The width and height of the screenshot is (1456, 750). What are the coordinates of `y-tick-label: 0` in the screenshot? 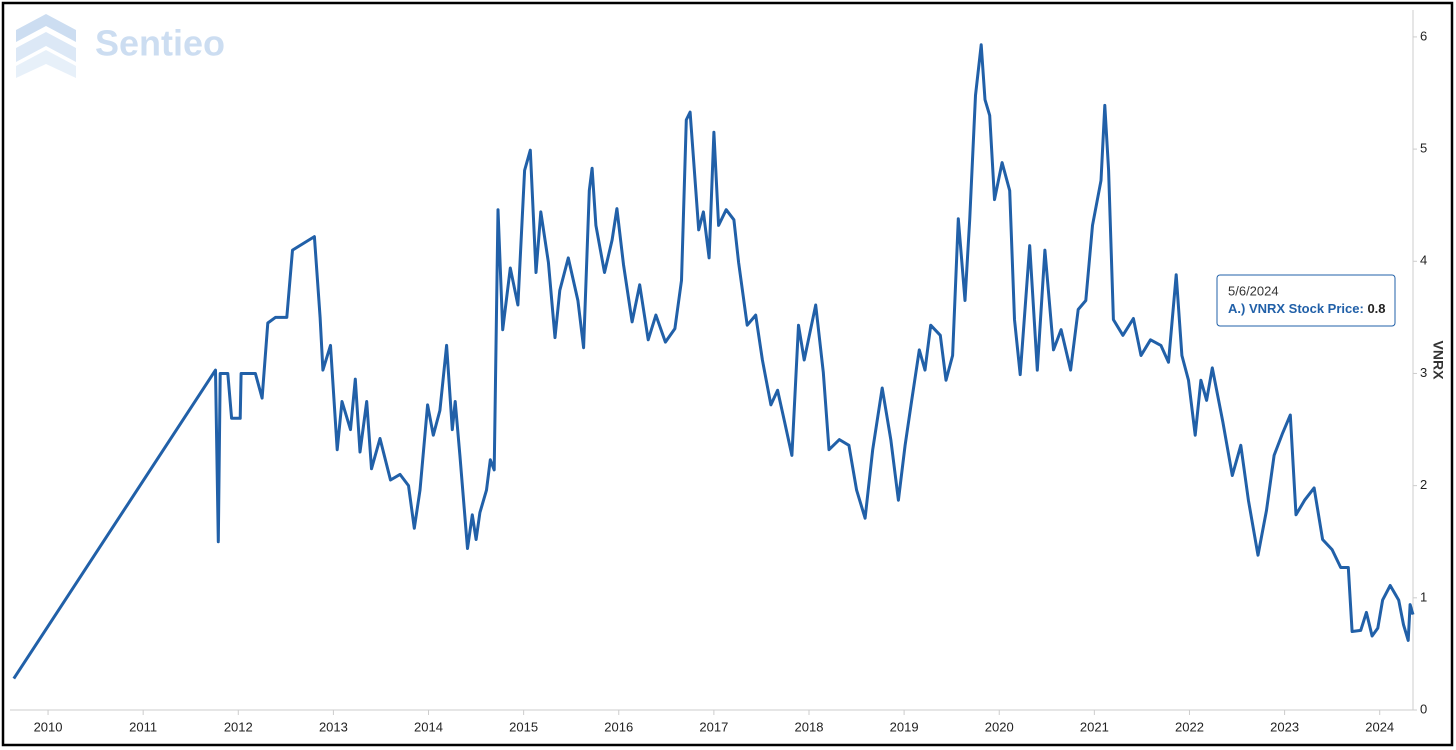 It's located at (1423, 708).